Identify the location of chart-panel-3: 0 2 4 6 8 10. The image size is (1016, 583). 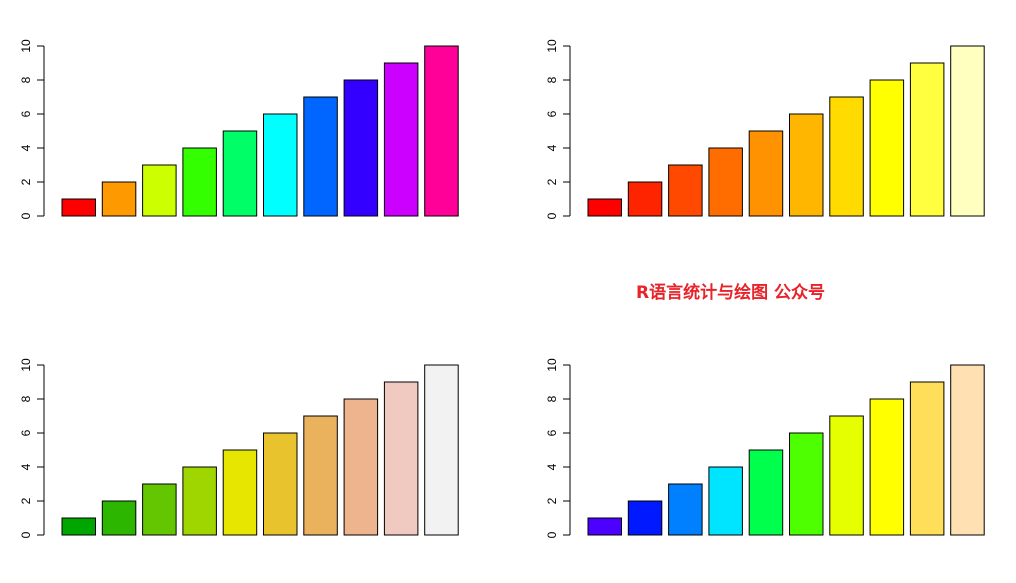
(239, 448).